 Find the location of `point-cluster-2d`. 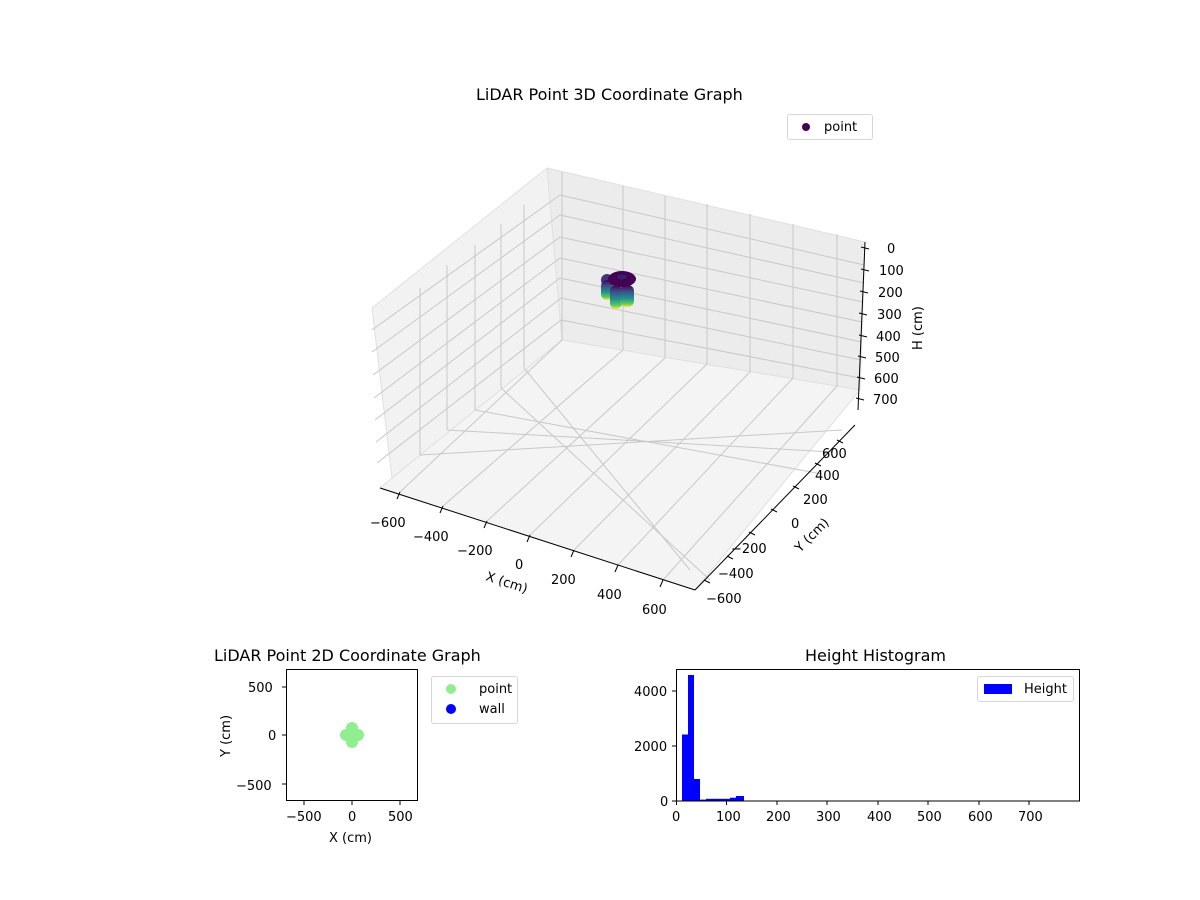

point-cluster-2d is located at coordinates (352, 735).